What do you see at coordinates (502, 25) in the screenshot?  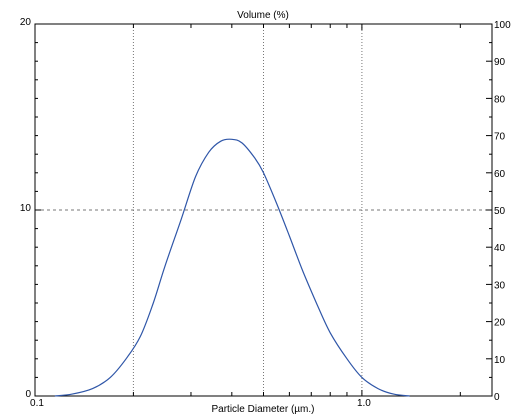 I see `y2-tick-label: 100` at bounding box center [502, 25].